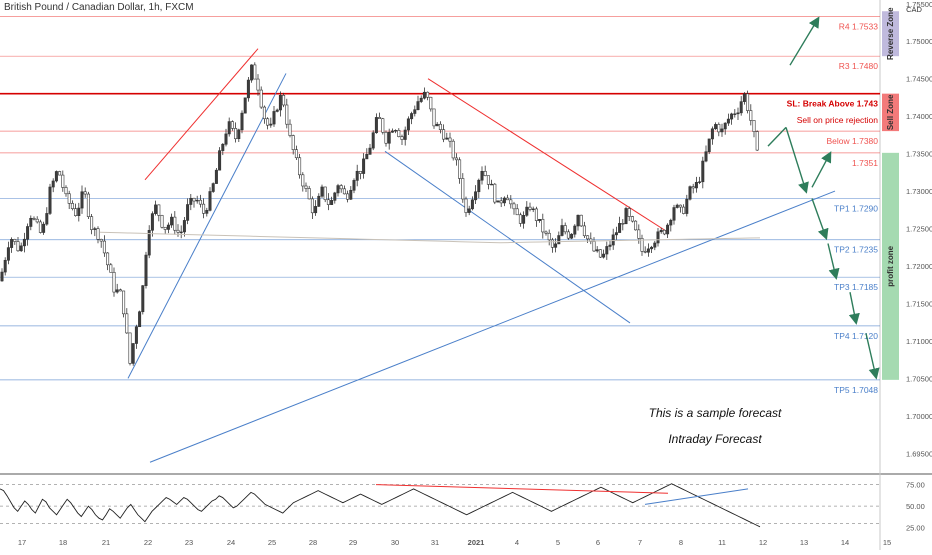 The image size is (932, 555). Describe the element at coordinates (189, 542) in the screenshot. I see `x-tick-label: 23` at that location.